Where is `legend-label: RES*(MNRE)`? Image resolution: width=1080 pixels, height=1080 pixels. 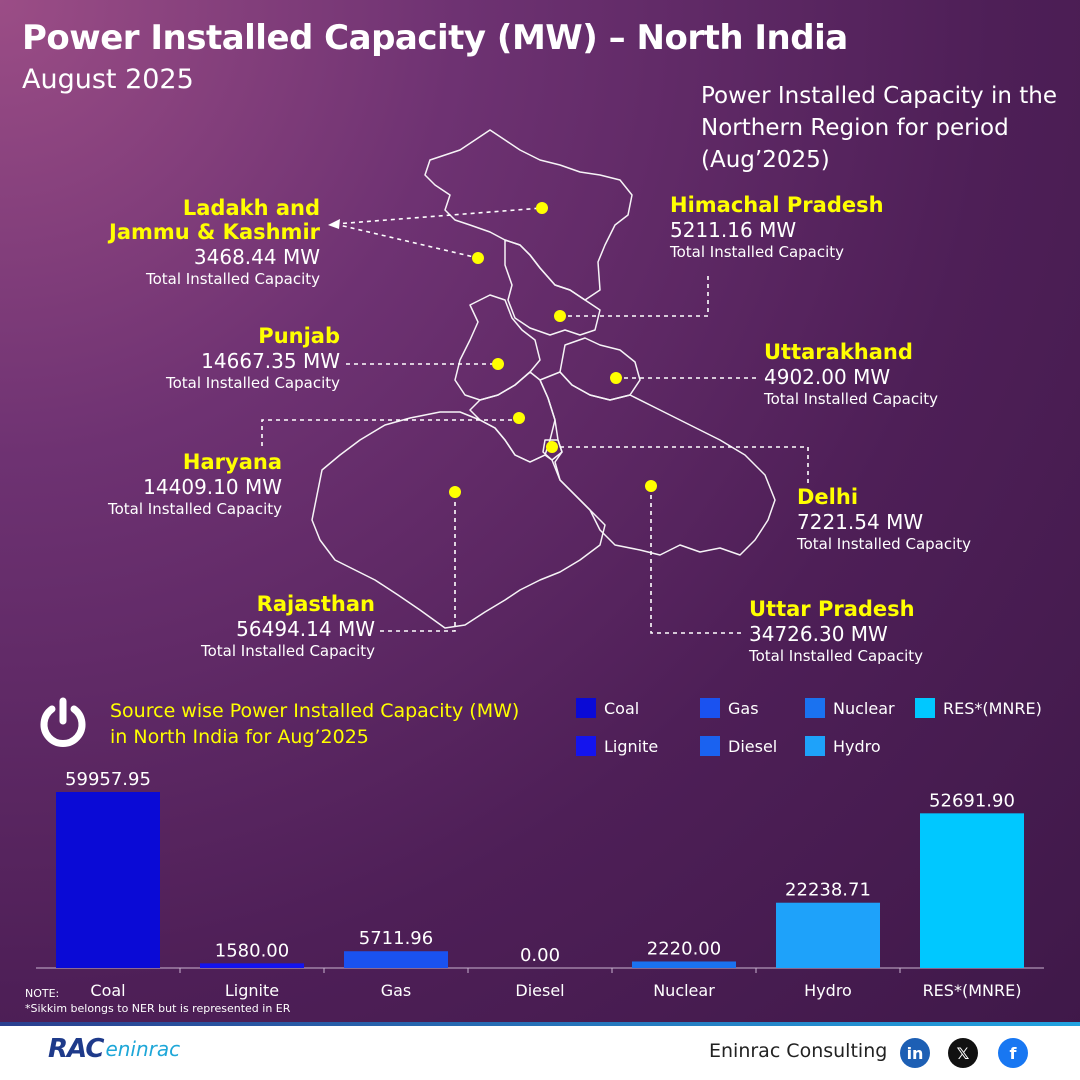 legend-label: RES*(MNRE) is located at coordinates (992, 708).